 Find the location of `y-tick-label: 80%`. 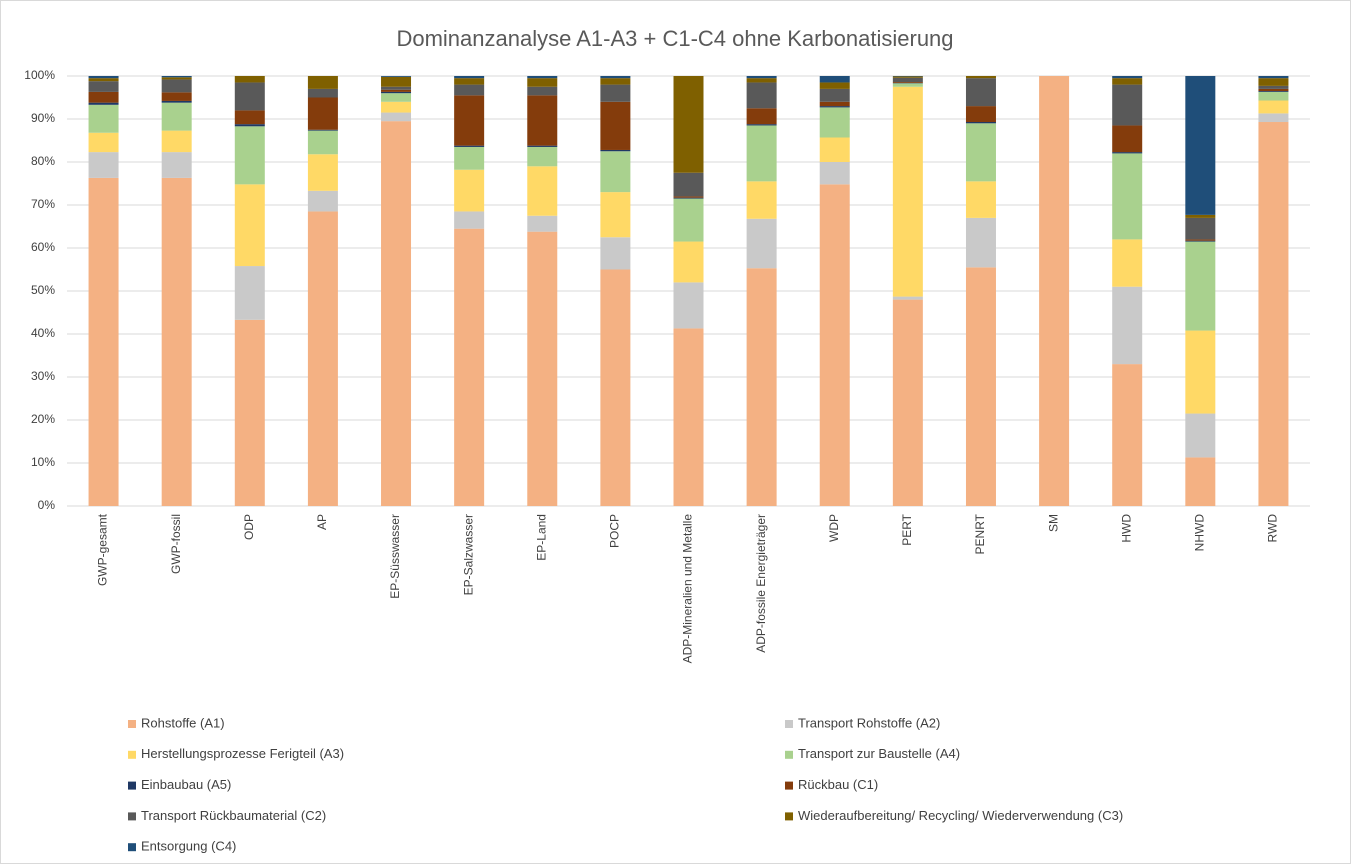

y-tick-label: 80% is located at coordinates (43, 161).